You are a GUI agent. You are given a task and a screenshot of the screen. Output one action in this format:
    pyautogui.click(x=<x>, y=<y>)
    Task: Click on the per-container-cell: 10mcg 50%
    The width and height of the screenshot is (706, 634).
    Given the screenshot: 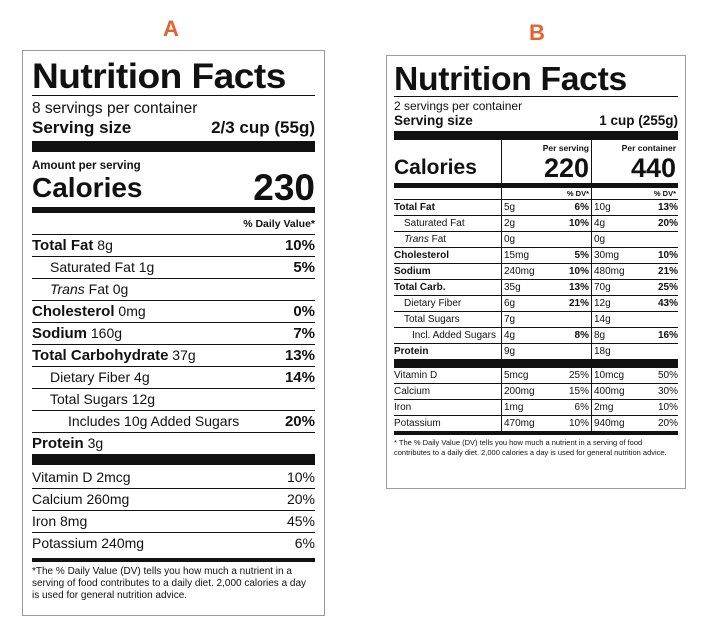 What is the action you would take?
    pyautogui.click(x=634, y=375)
    